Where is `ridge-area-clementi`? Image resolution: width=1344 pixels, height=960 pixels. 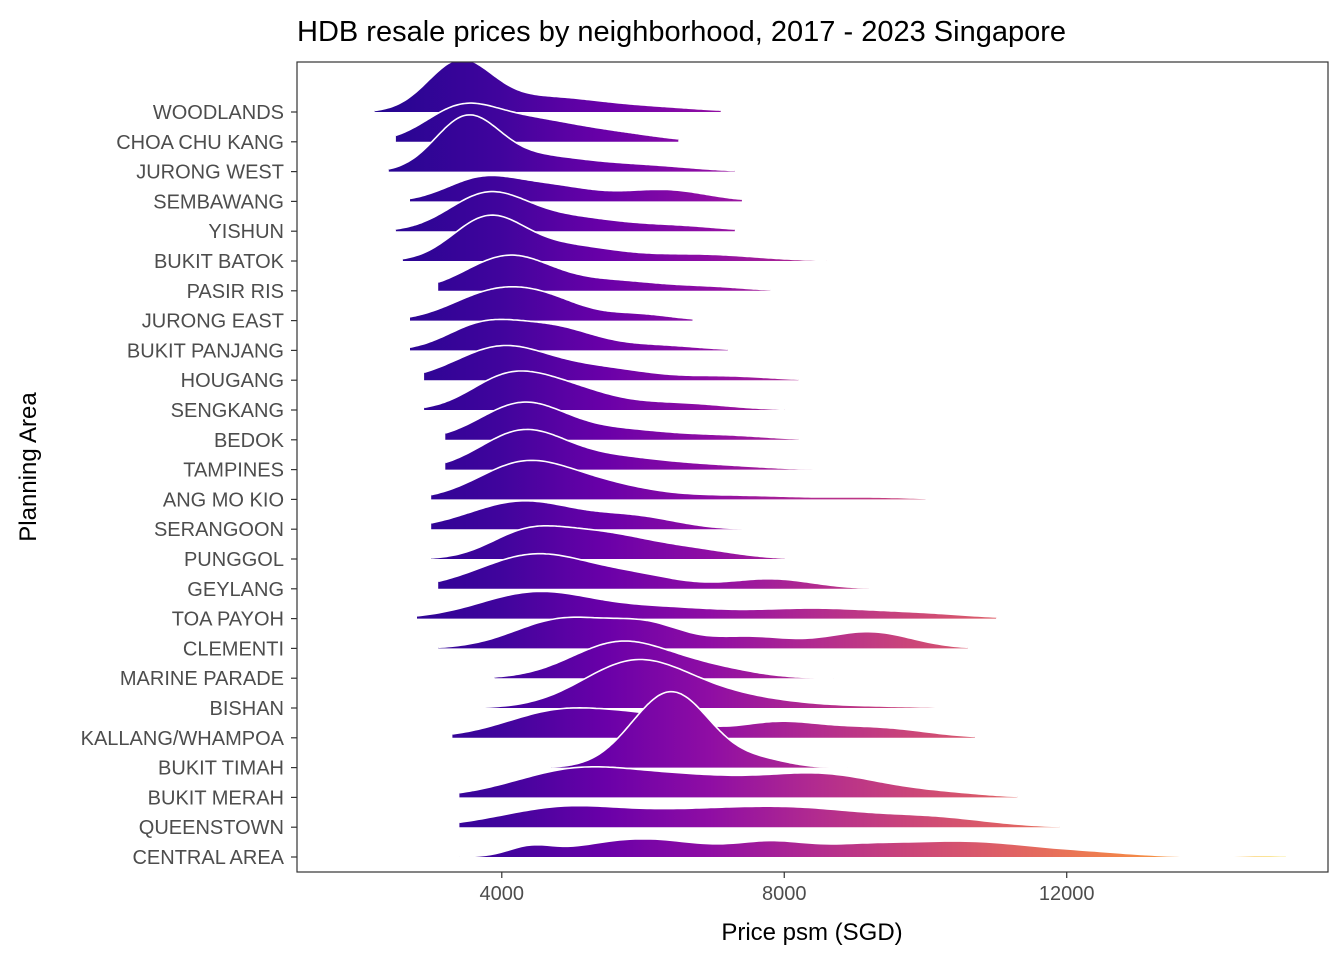 ridge-area-clementi is located at coordinates (703, 633).